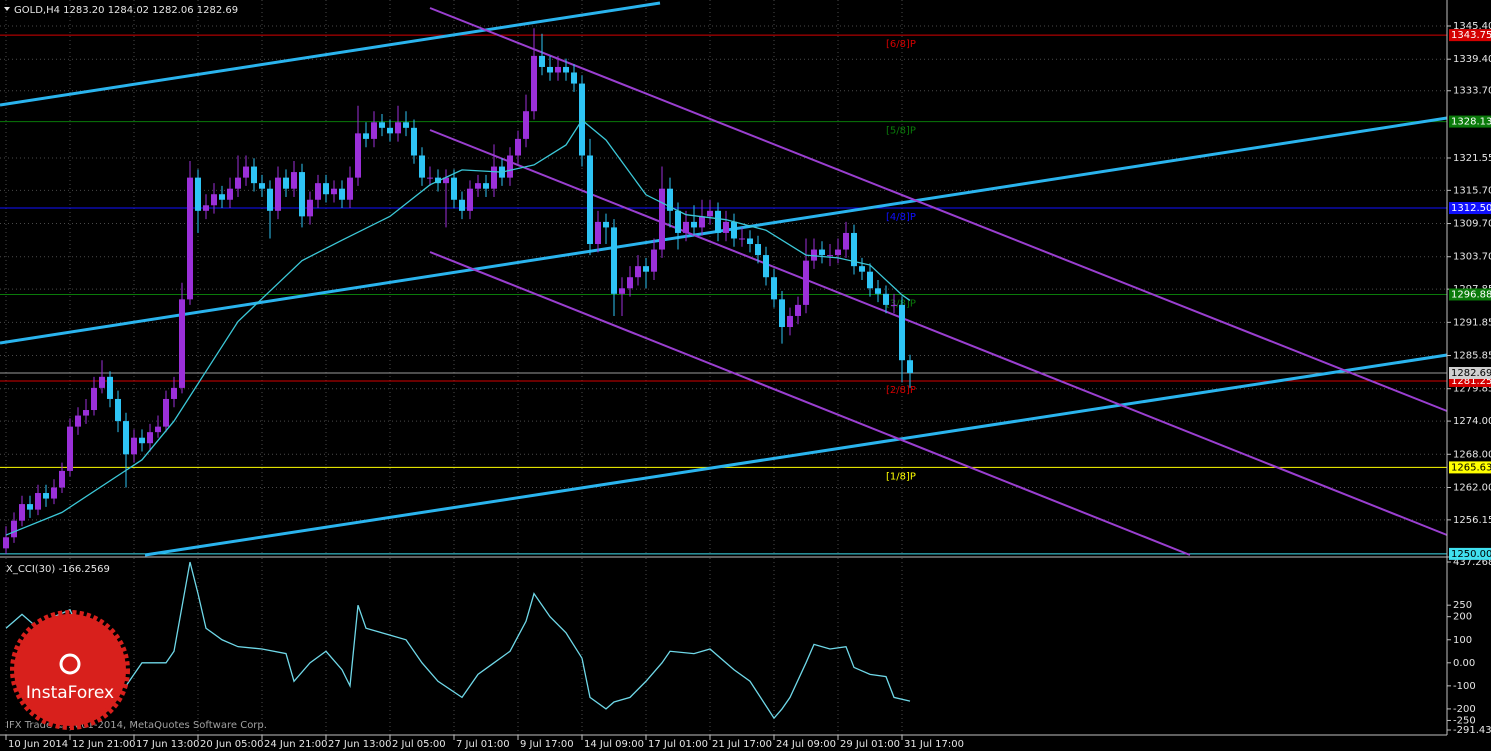 The width and height of the screenshot is (1491, 751). What do you see at coordinates (1462, 617) in the screenshot?
I see `y-tick-label: 200` at bounding box center [1462, 617].